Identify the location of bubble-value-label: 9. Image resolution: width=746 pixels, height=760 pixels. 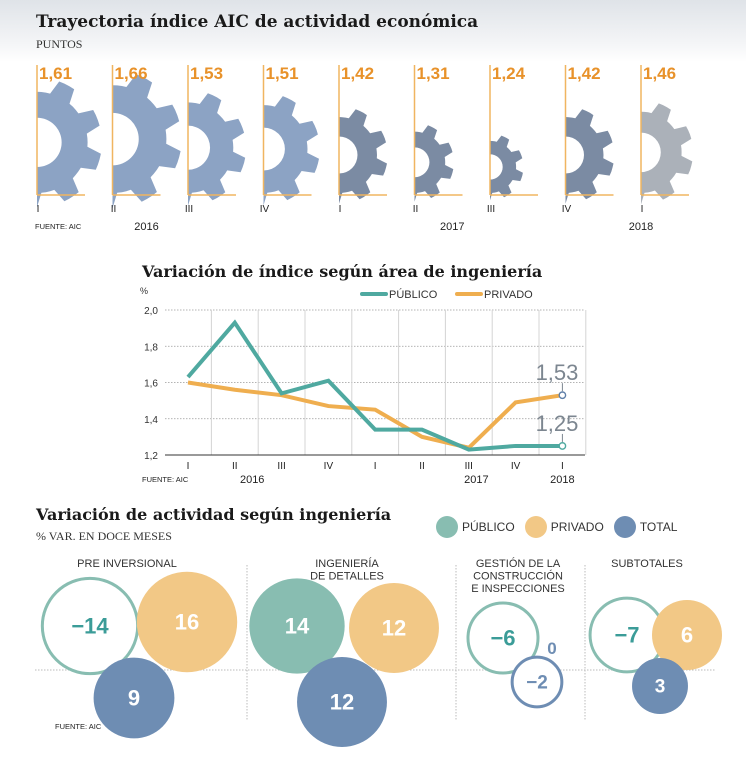
(134, 698).